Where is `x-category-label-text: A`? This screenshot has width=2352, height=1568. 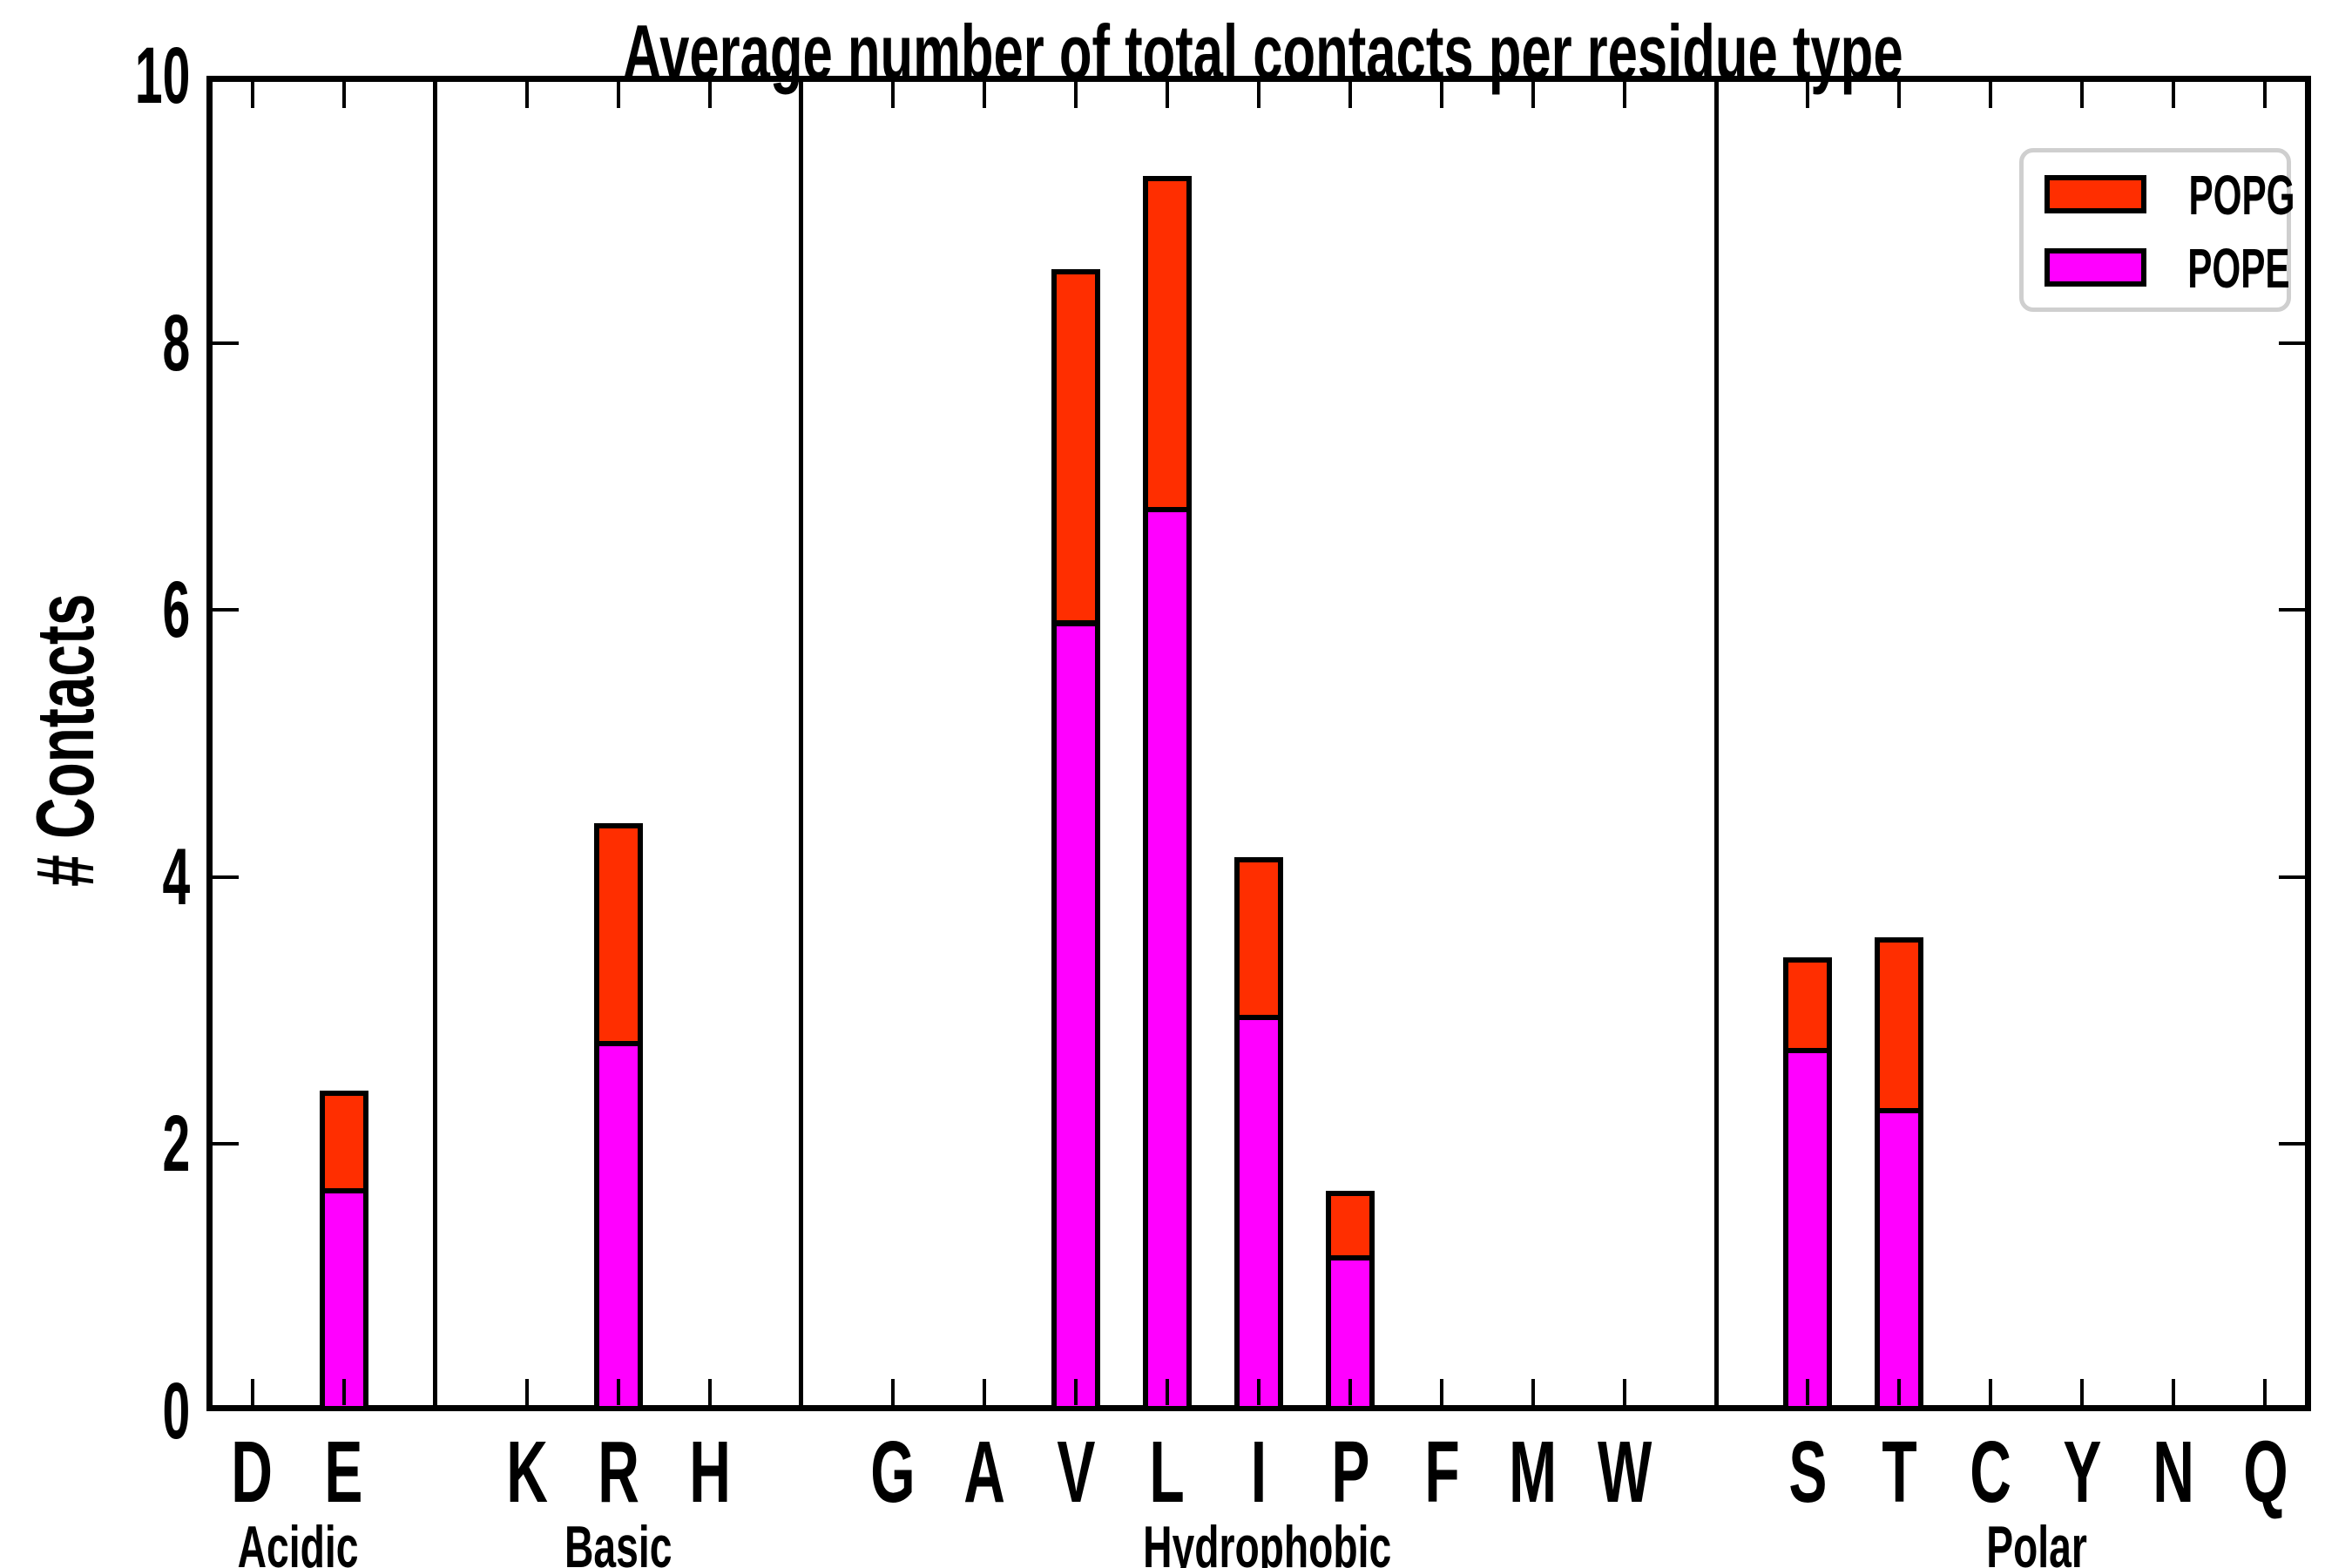 x-category-label-text: A is located at coordinates (984, 1472).